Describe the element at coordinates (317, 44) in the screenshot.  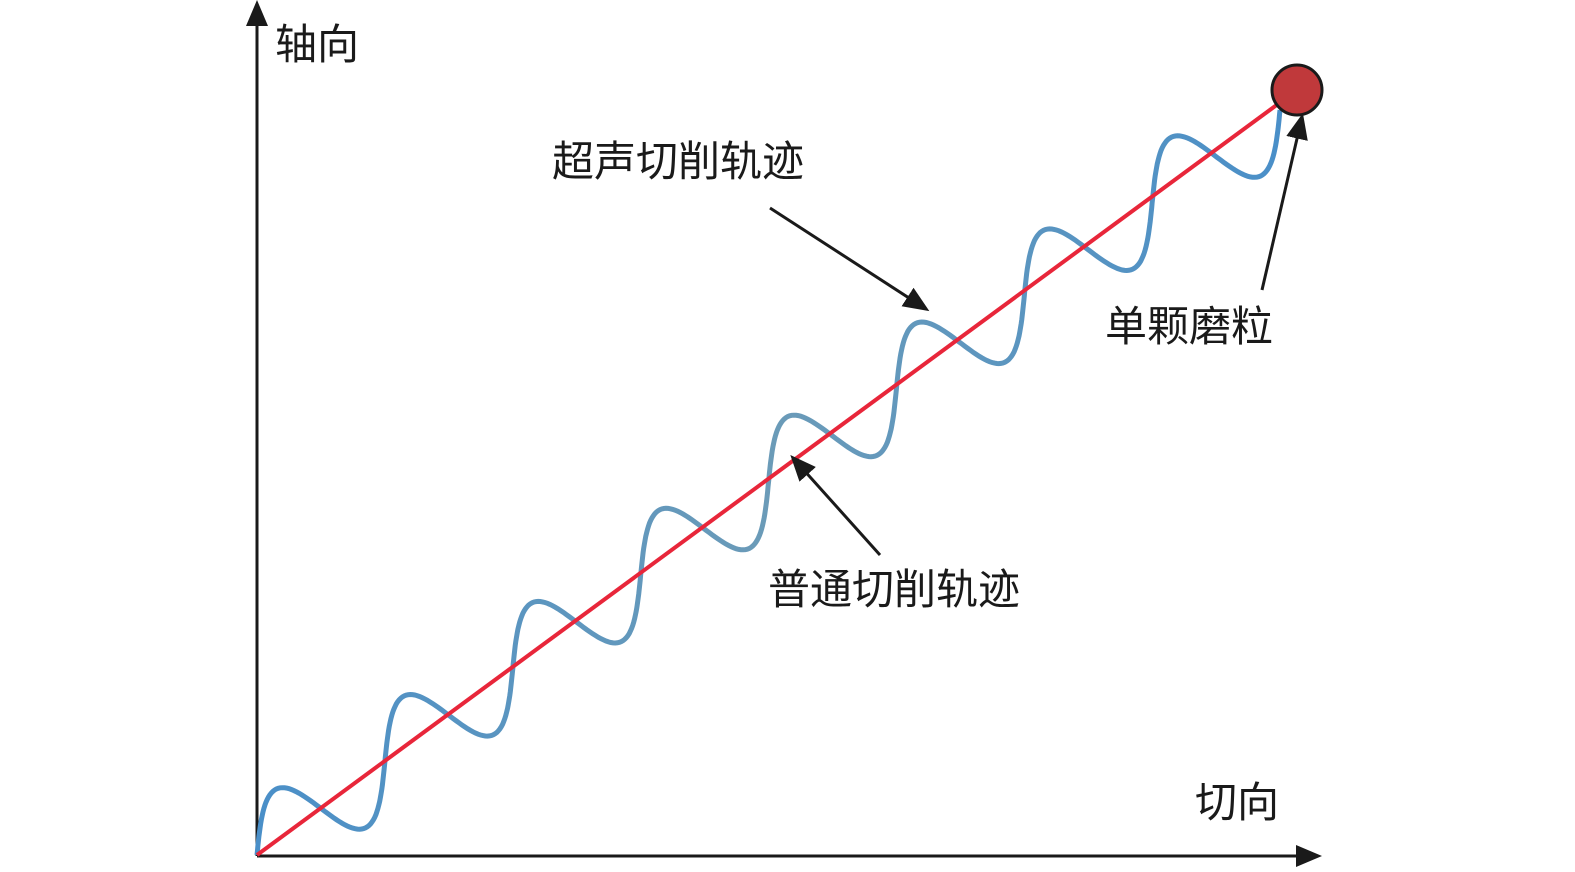
I see `y-axis-label: 轴向` at that location.